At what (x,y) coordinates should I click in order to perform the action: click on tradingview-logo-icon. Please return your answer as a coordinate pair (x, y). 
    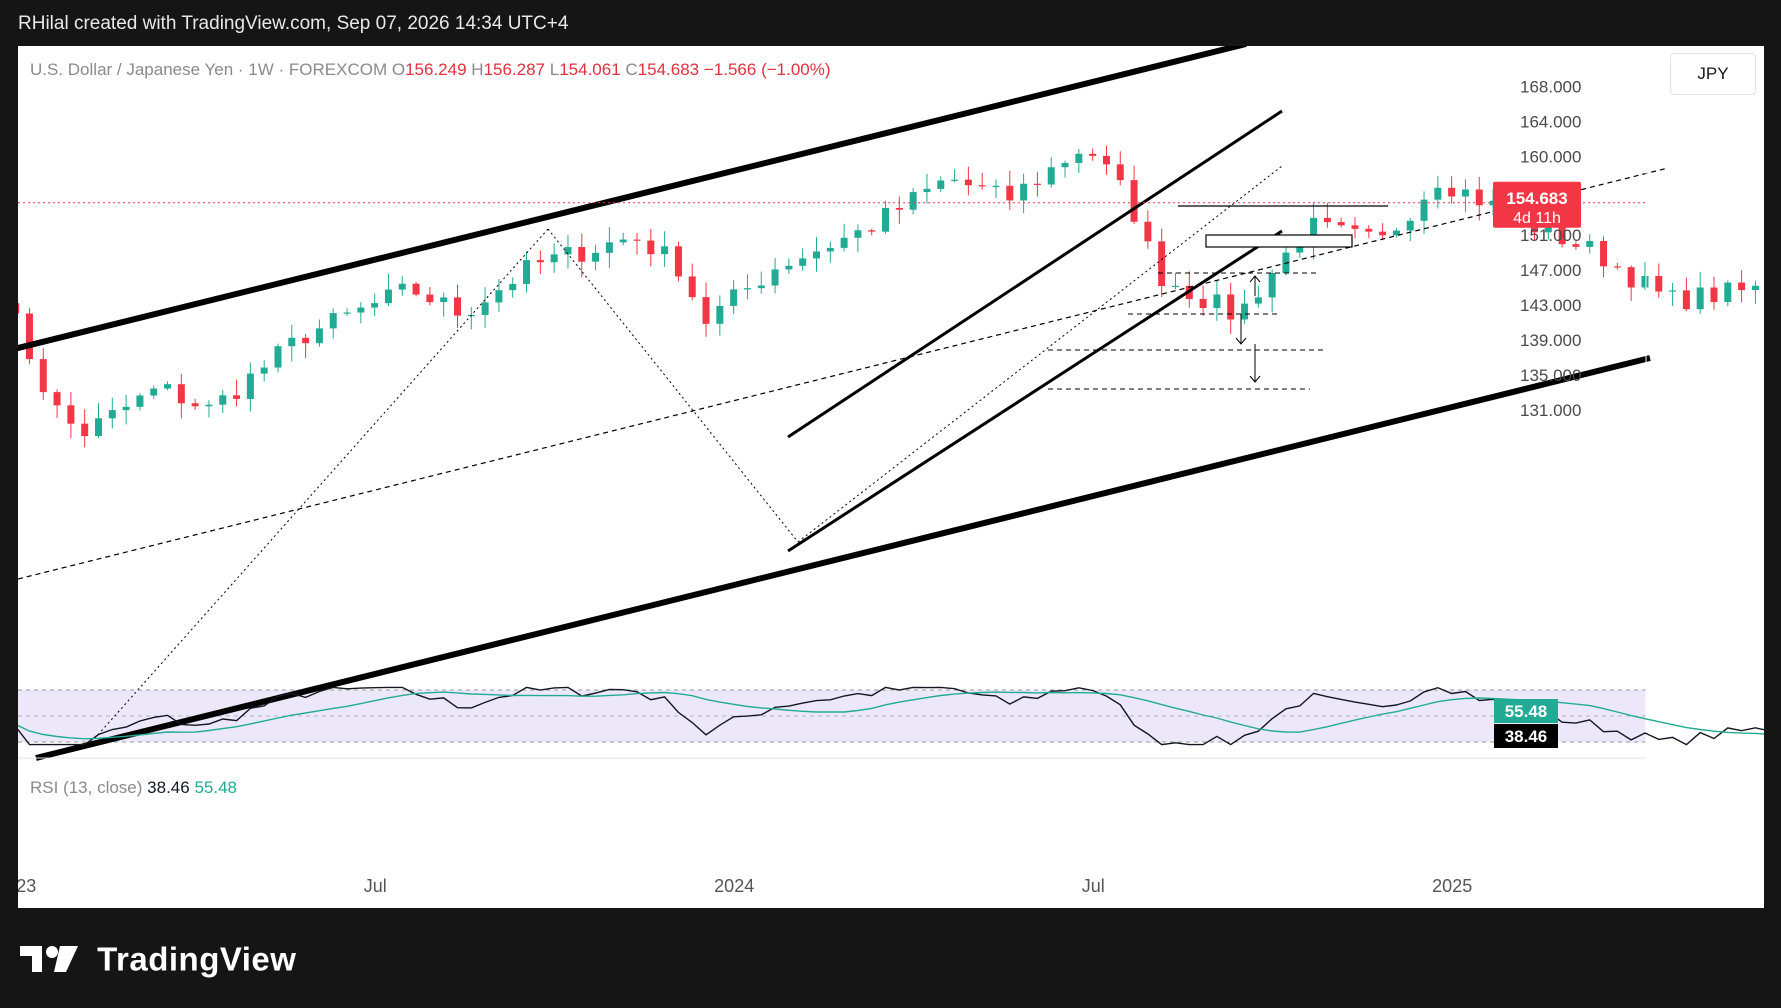
    Looking at the image, I should click on (49, 959).